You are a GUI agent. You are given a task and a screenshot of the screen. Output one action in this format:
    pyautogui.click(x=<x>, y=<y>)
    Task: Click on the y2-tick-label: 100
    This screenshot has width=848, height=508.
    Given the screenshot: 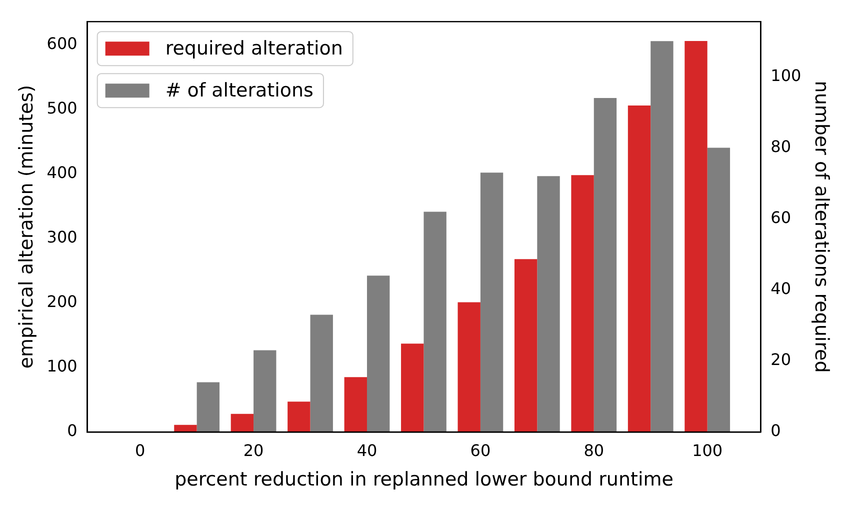 What is the action you would take?
    pyautogui.click(x=786, y=75)
    